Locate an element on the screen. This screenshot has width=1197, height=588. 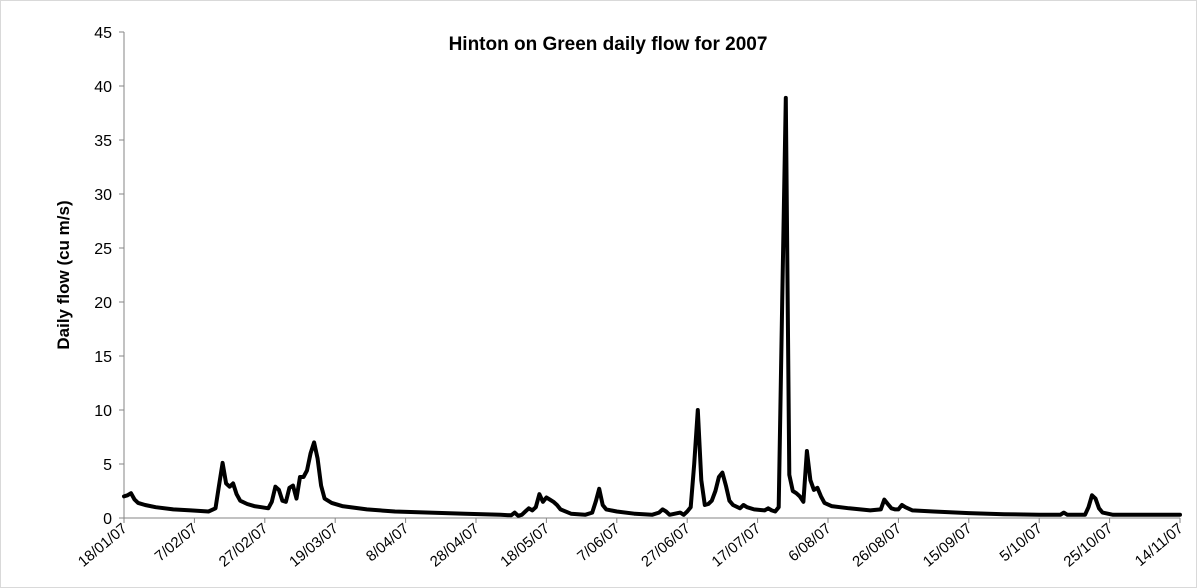
y-tick-label: 45 is located at coordinates (103, 33).